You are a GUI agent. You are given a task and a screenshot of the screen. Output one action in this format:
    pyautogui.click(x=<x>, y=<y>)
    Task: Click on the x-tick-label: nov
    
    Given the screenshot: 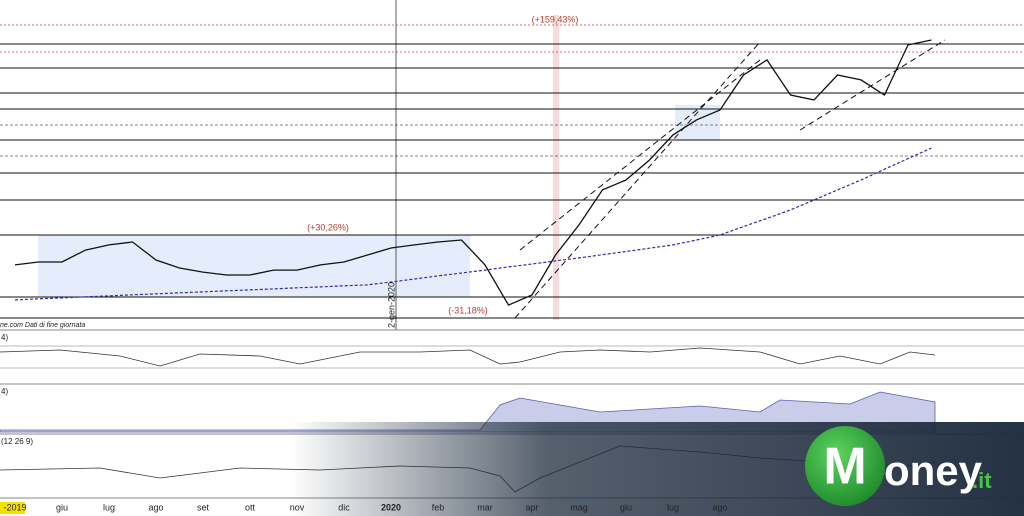 What is the action you would take?
    pyautogui.click(x=297, y=507)
    